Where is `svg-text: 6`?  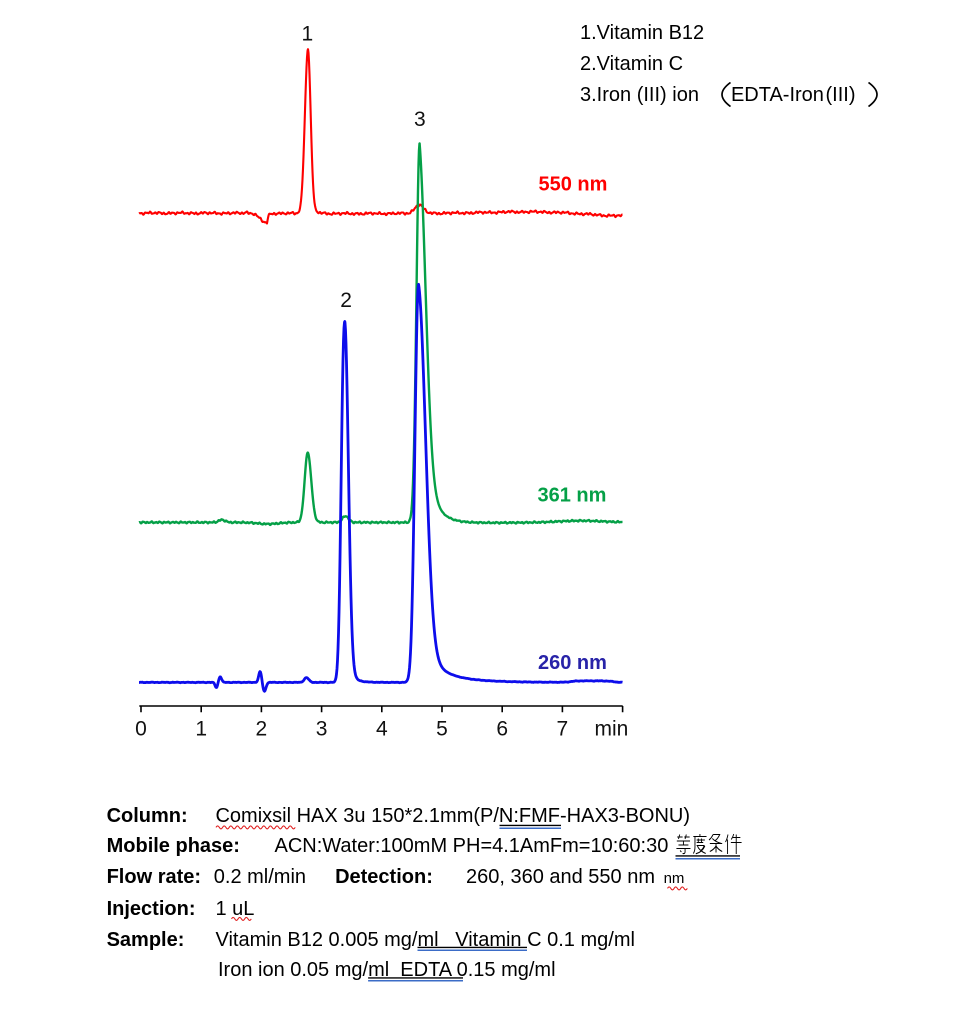 svg-text: 6 is located at coordinates (502, 728).